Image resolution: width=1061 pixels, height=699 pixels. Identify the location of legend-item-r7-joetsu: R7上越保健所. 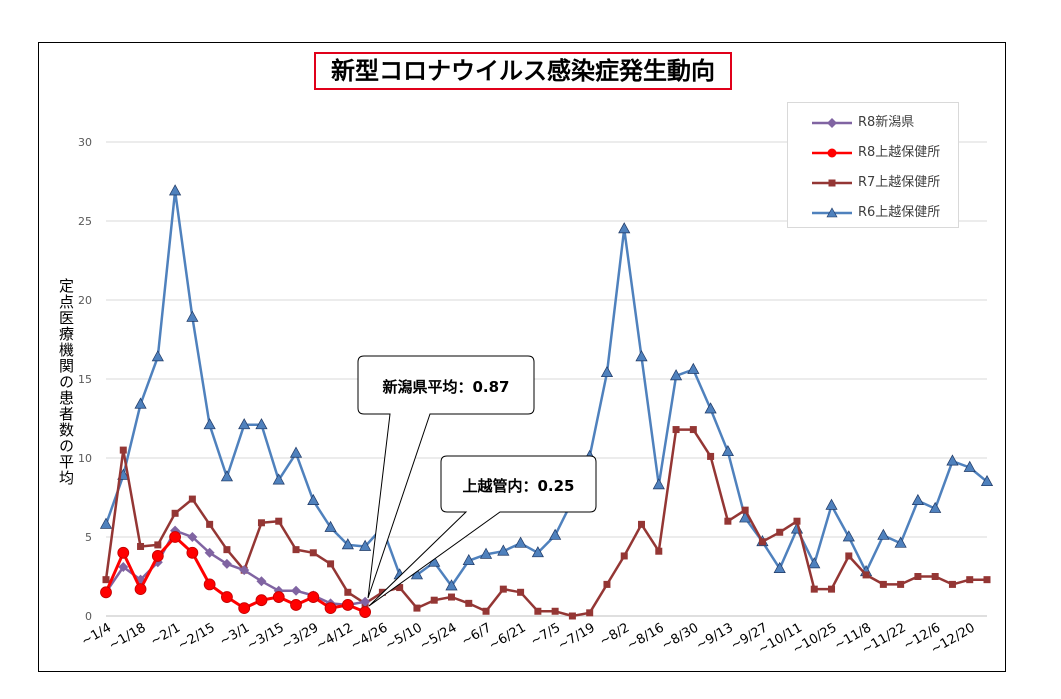
(873, 183).